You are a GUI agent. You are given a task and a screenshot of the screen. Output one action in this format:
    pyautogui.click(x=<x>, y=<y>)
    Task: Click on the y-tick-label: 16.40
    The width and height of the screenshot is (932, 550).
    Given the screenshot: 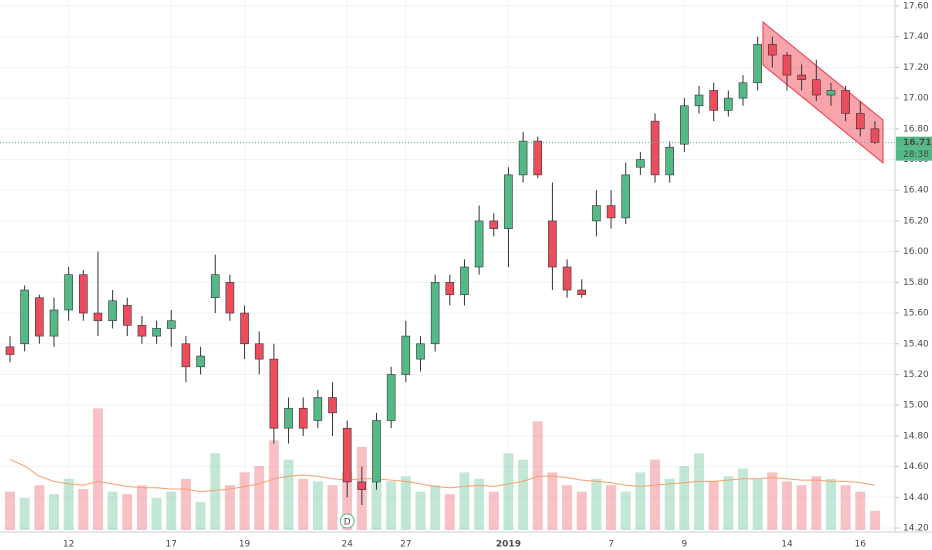 What is the action you would take?
    pyautogui.click(x=916, y=191)
    